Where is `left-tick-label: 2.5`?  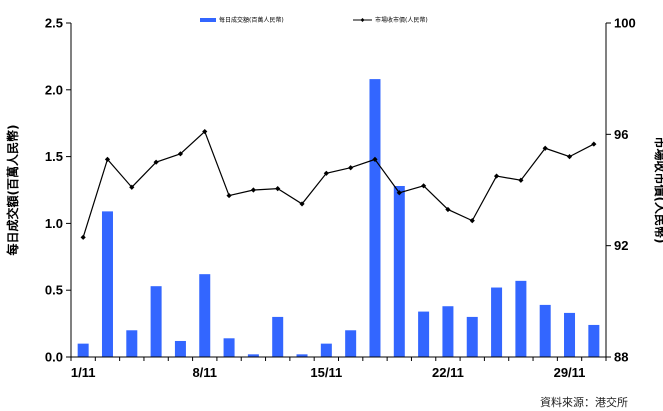 left-tick-label: 2.5 is located at coordinates (54, 23).